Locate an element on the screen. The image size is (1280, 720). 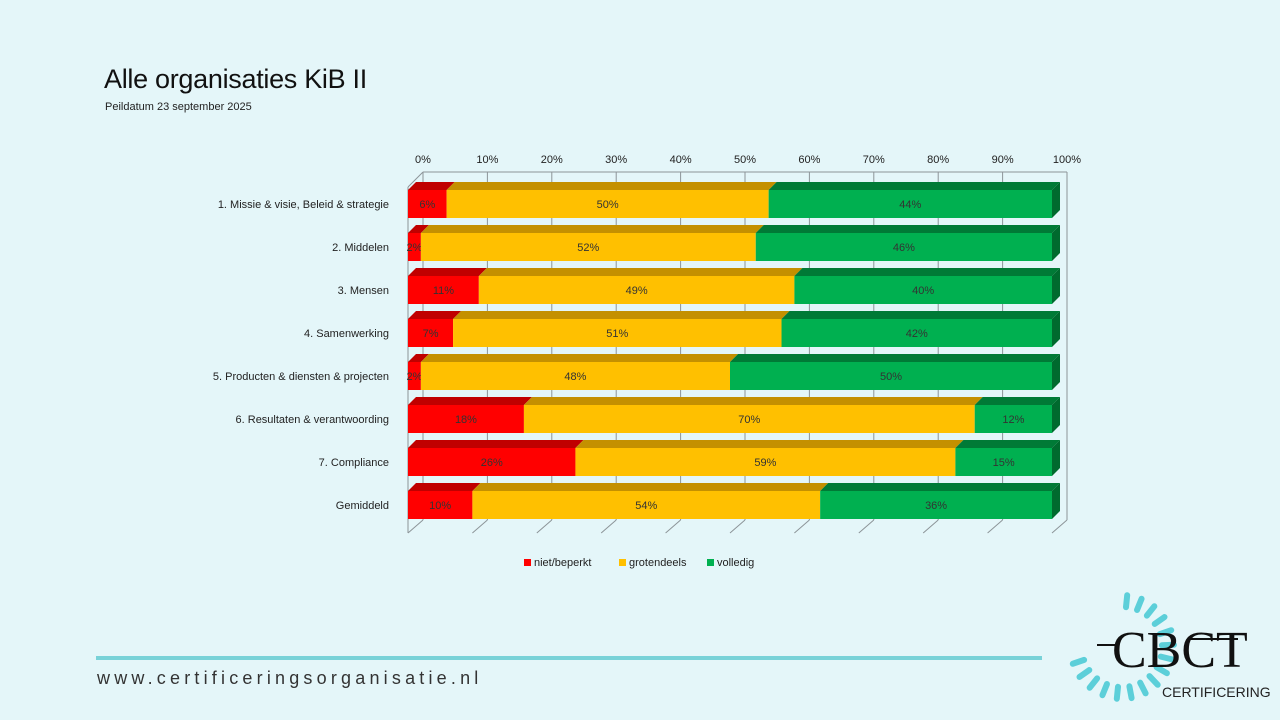
data-label: 2% is located at coordinates (414, 248).